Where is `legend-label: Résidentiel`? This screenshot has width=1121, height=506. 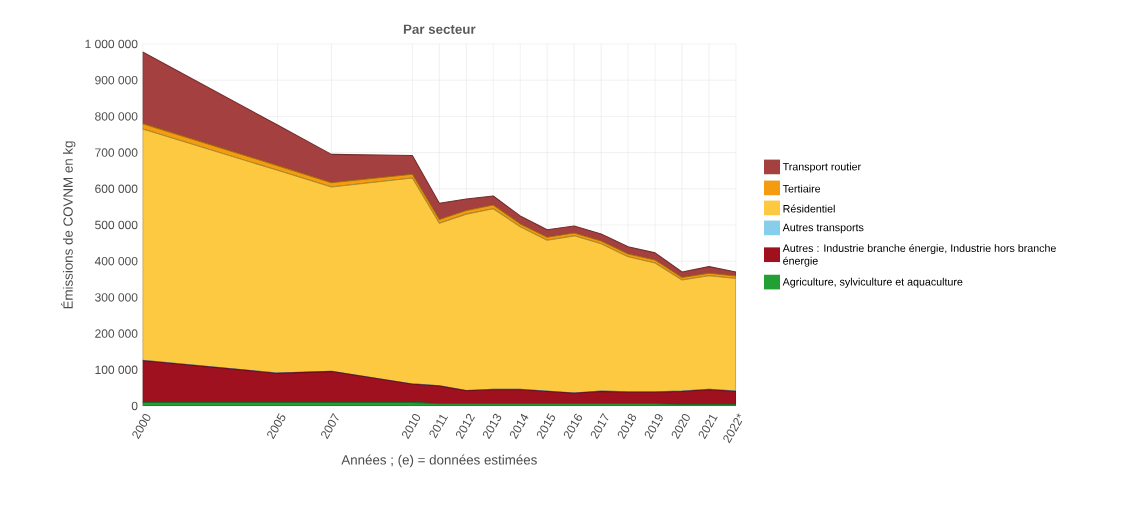
legend-label: Résidentiel is located at coordinates (809, 208).